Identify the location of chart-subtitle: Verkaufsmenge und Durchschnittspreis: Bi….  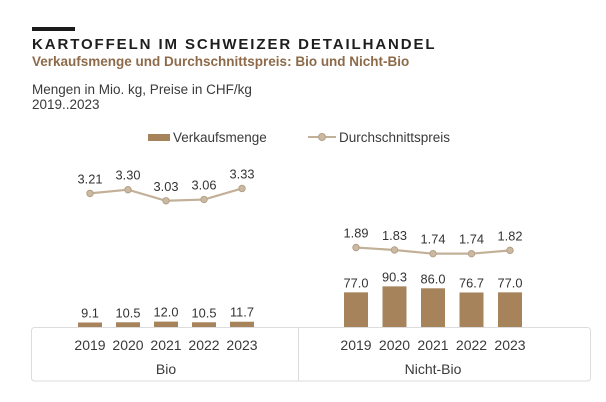
(221, 61).